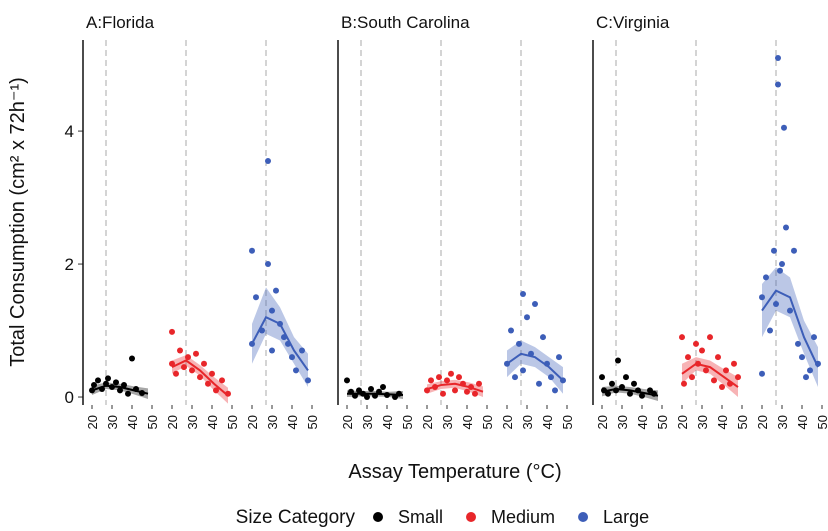  What do you see at coordinates (626, 517) in the screenshot?
I see `legend-label: Large` at bounding box center [626, 517].